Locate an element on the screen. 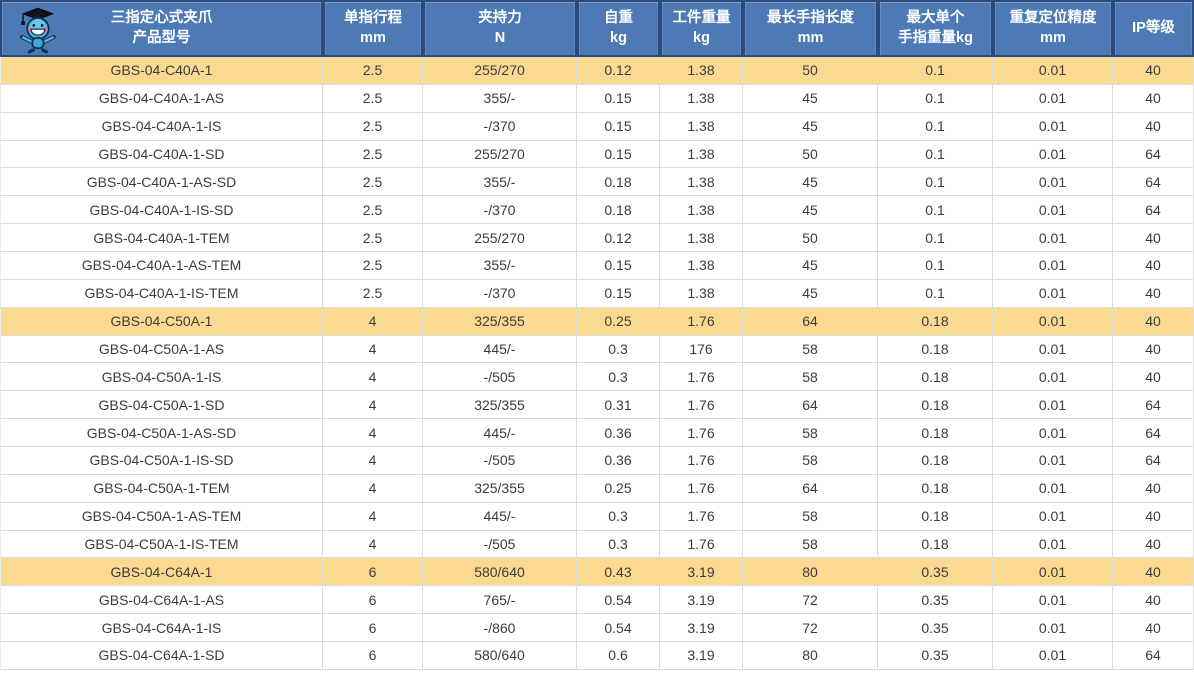 The width and height of the screenshot is (1194, 685). header-label: 工件重量 is located at coordinates (701, 18).